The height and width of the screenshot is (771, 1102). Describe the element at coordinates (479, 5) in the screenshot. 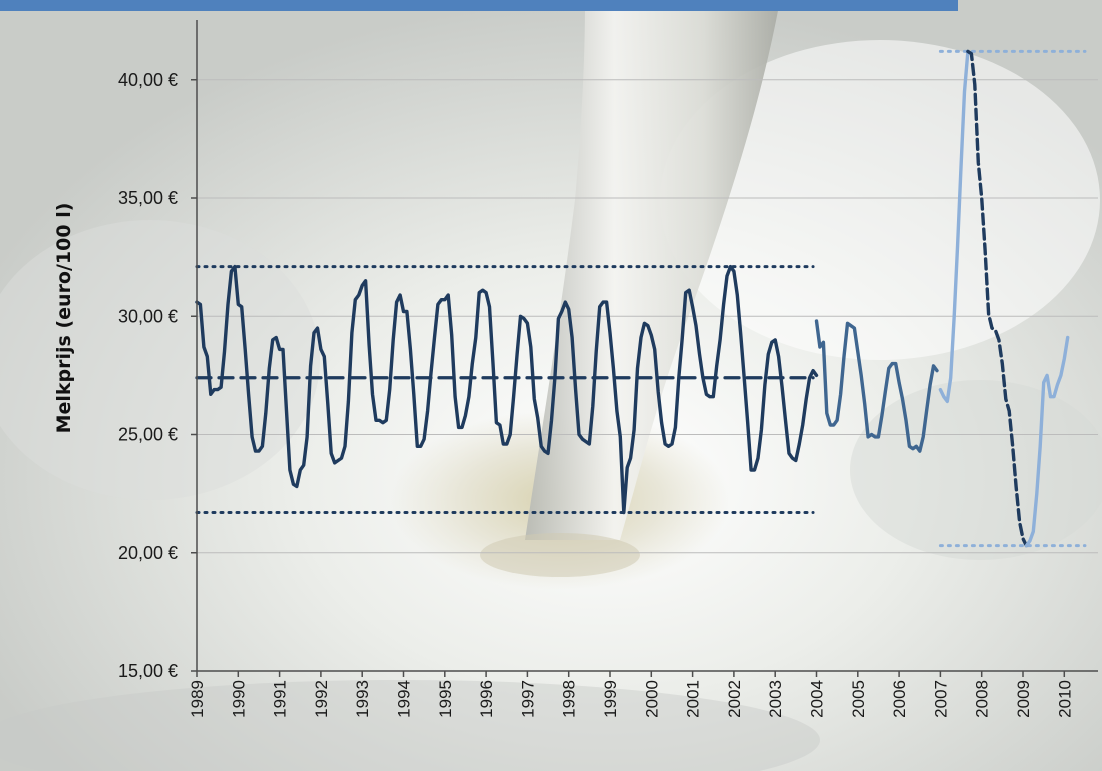

I see `header-banner` at that location.